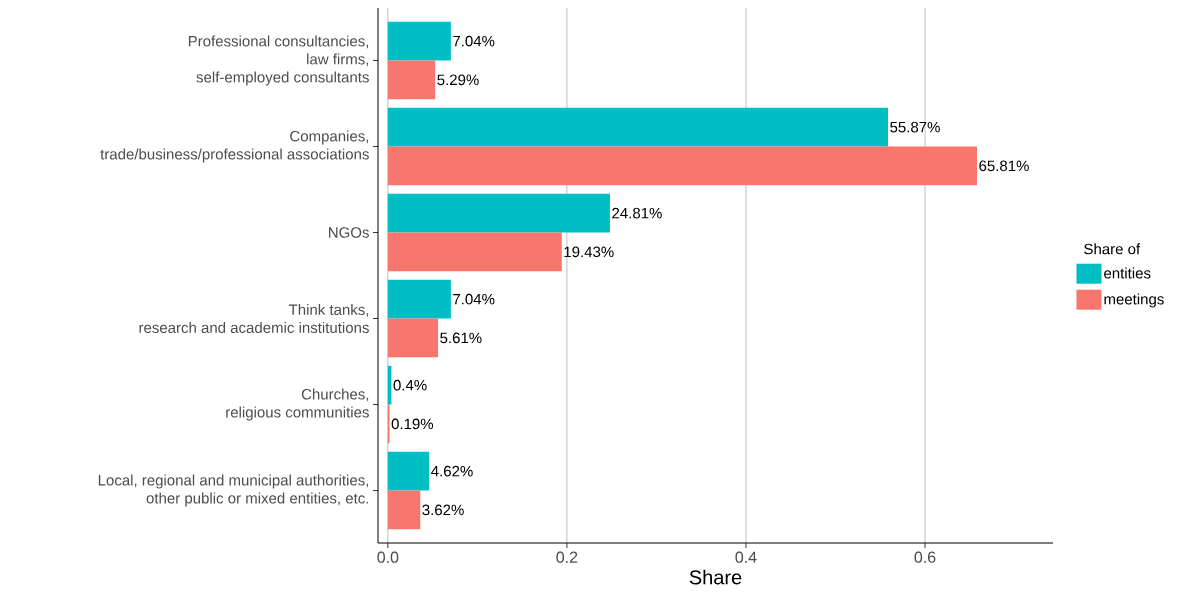  Describe the element at coordinates (1127, 273) in the screenshot. I see `legend-label: entities` at that location.